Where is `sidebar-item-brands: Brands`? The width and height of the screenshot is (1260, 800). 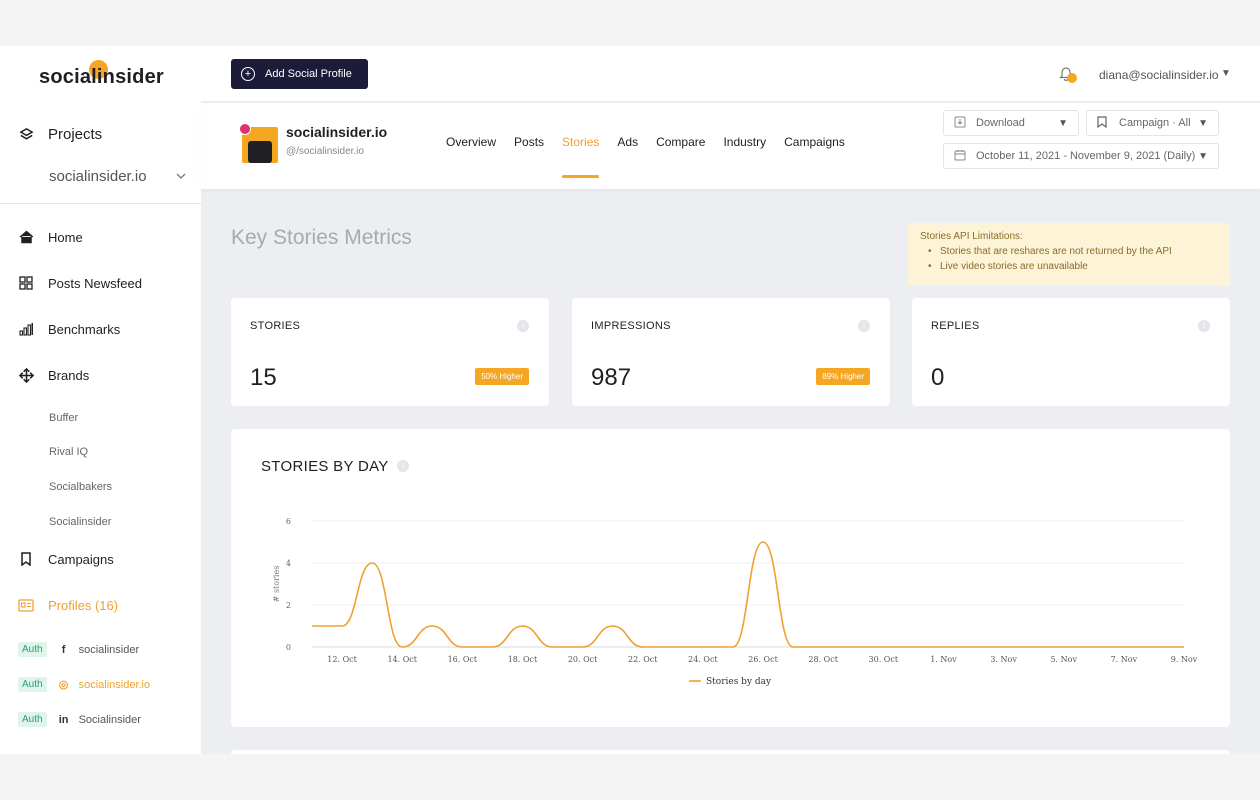 sidebar-item-brands: Brands is located at coordinates (53, 375).